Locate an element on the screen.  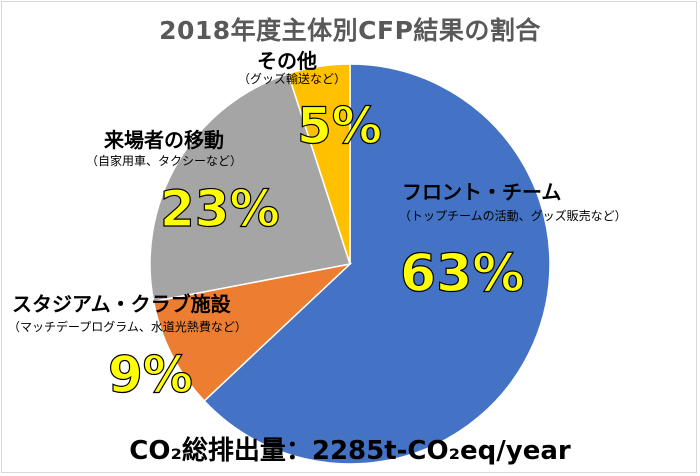
pie-slice-stadium is located at coordinates (252, 332).